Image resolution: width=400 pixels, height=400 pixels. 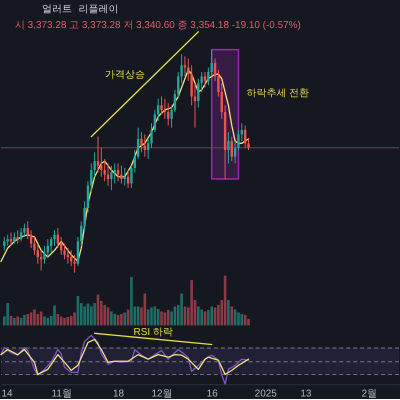 I want to click on x-tick-label: 12월, so click(x=162, y=394).